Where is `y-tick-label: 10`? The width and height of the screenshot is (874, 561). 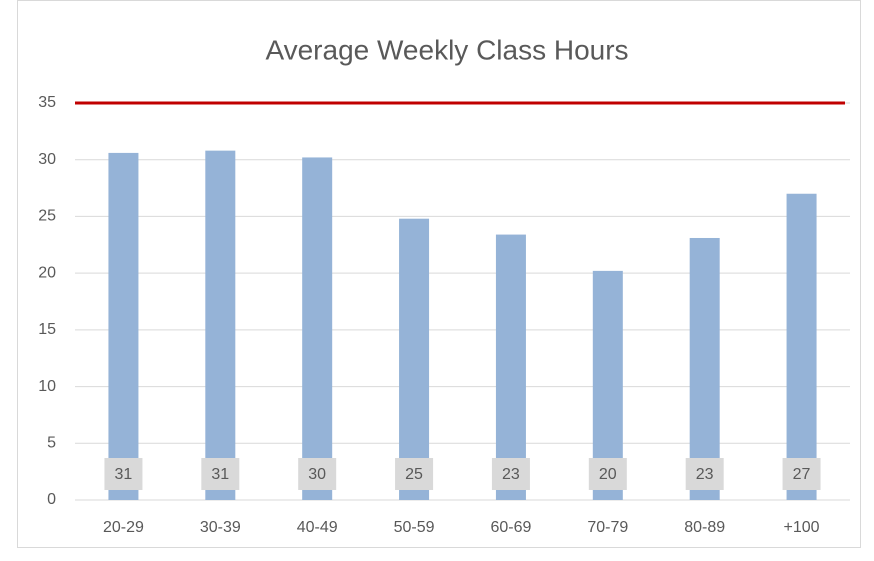
y-tick-label: 10 is located at coordinates (47, 386).